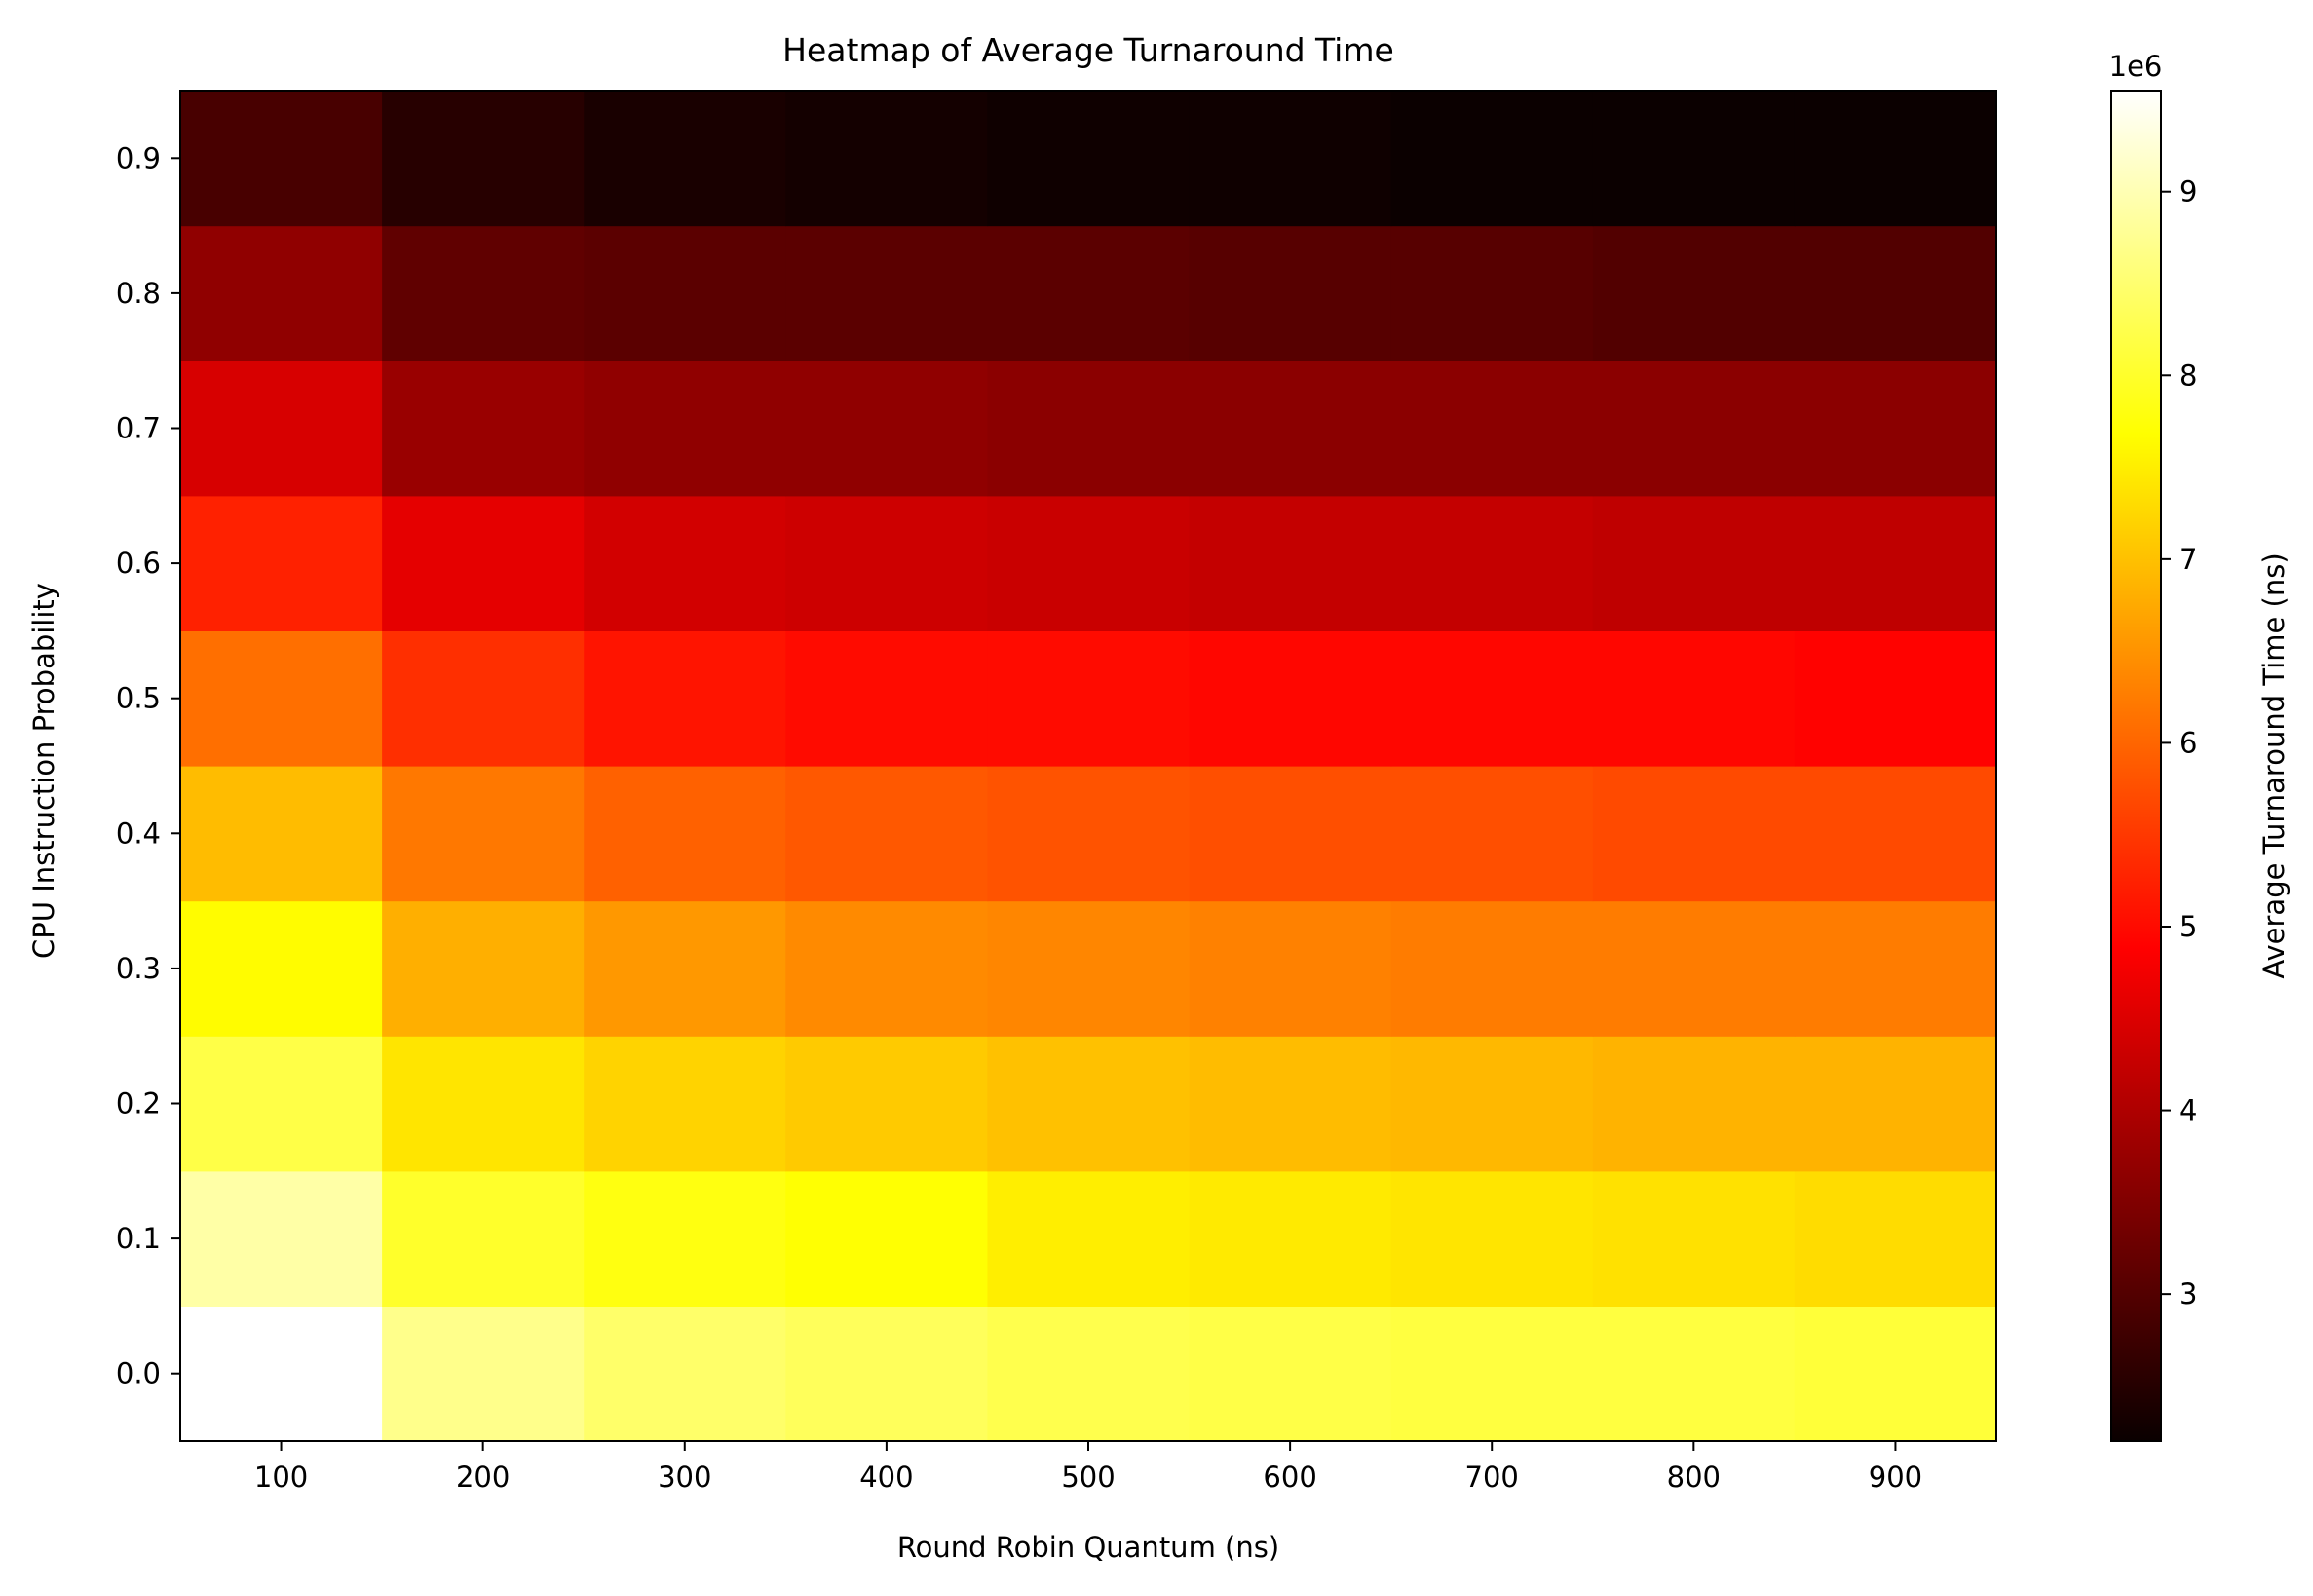  Describe the element at coordinates (886, 1477) in the screenshot. I see `x-tick-label: 400` at that location.